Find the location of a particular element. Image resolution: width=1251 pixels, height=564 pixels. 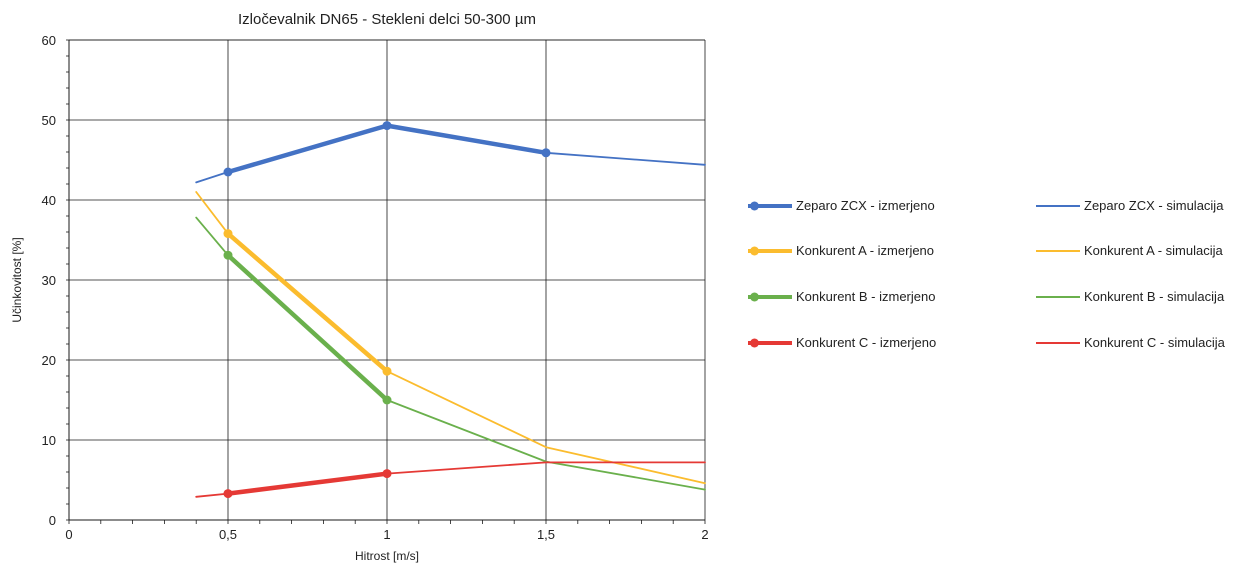

legend-label: Zeparo ZCX - simulacija is located at coordinates (1154, 205).